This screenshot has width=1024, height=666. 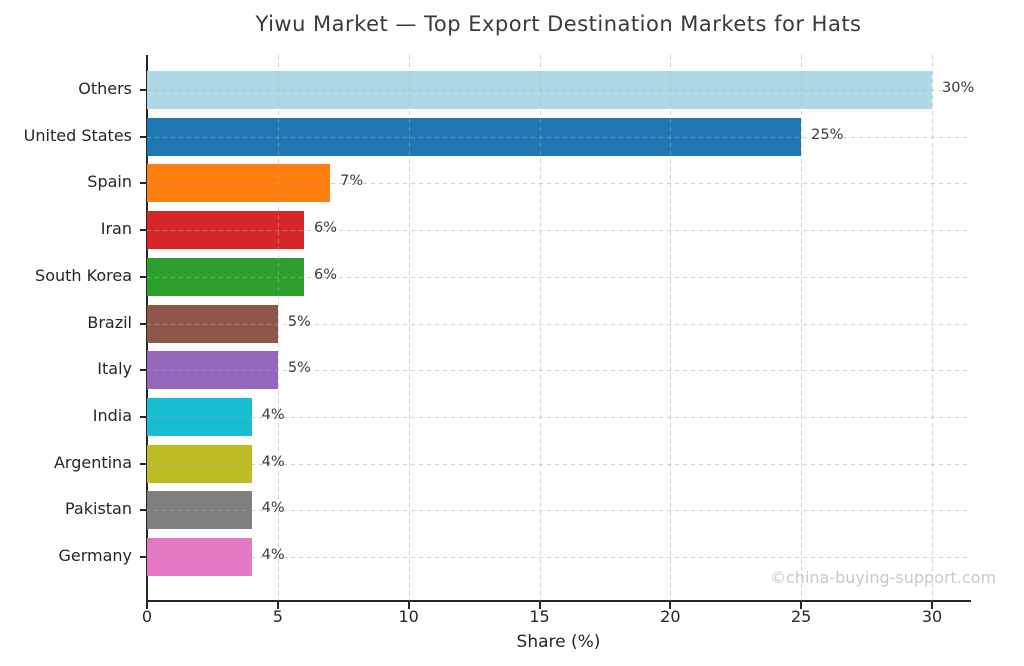 What do you see at coordinates (958, 88) in the screenshot?
I see `value-label: 30%` at bounding box center [958, 88].